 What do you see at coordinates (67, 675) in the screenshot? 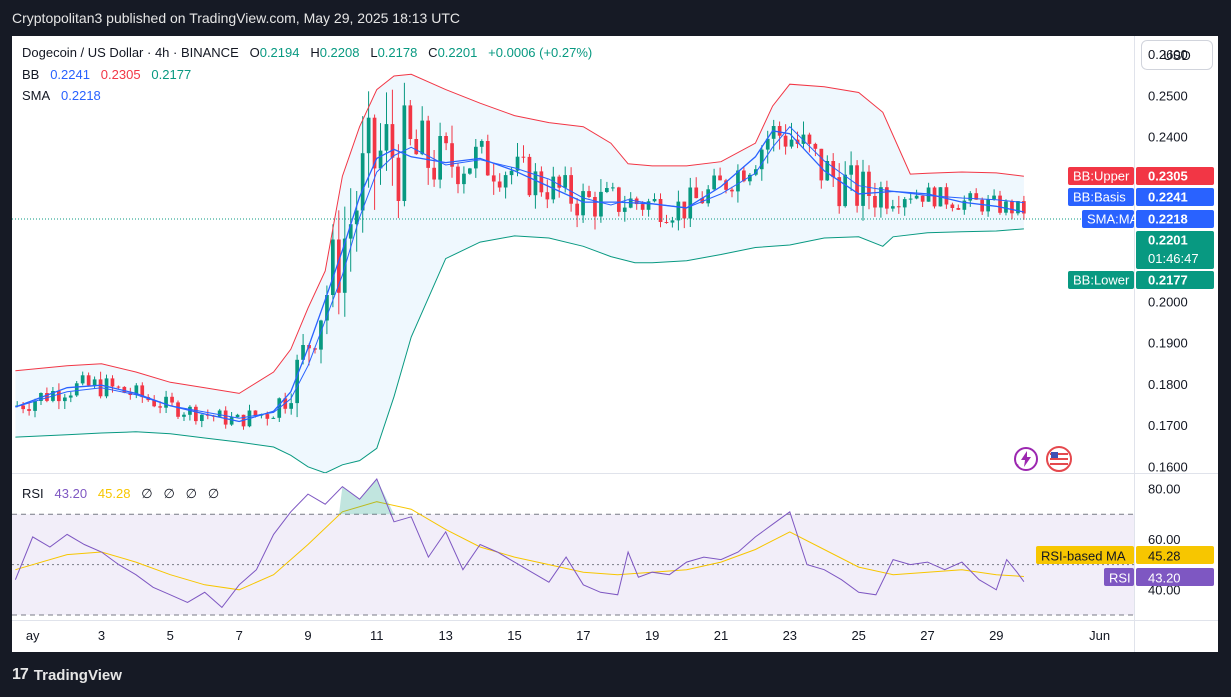
I see `tradingview-logo: 17 TradingView` at bounding box center [67, 675].